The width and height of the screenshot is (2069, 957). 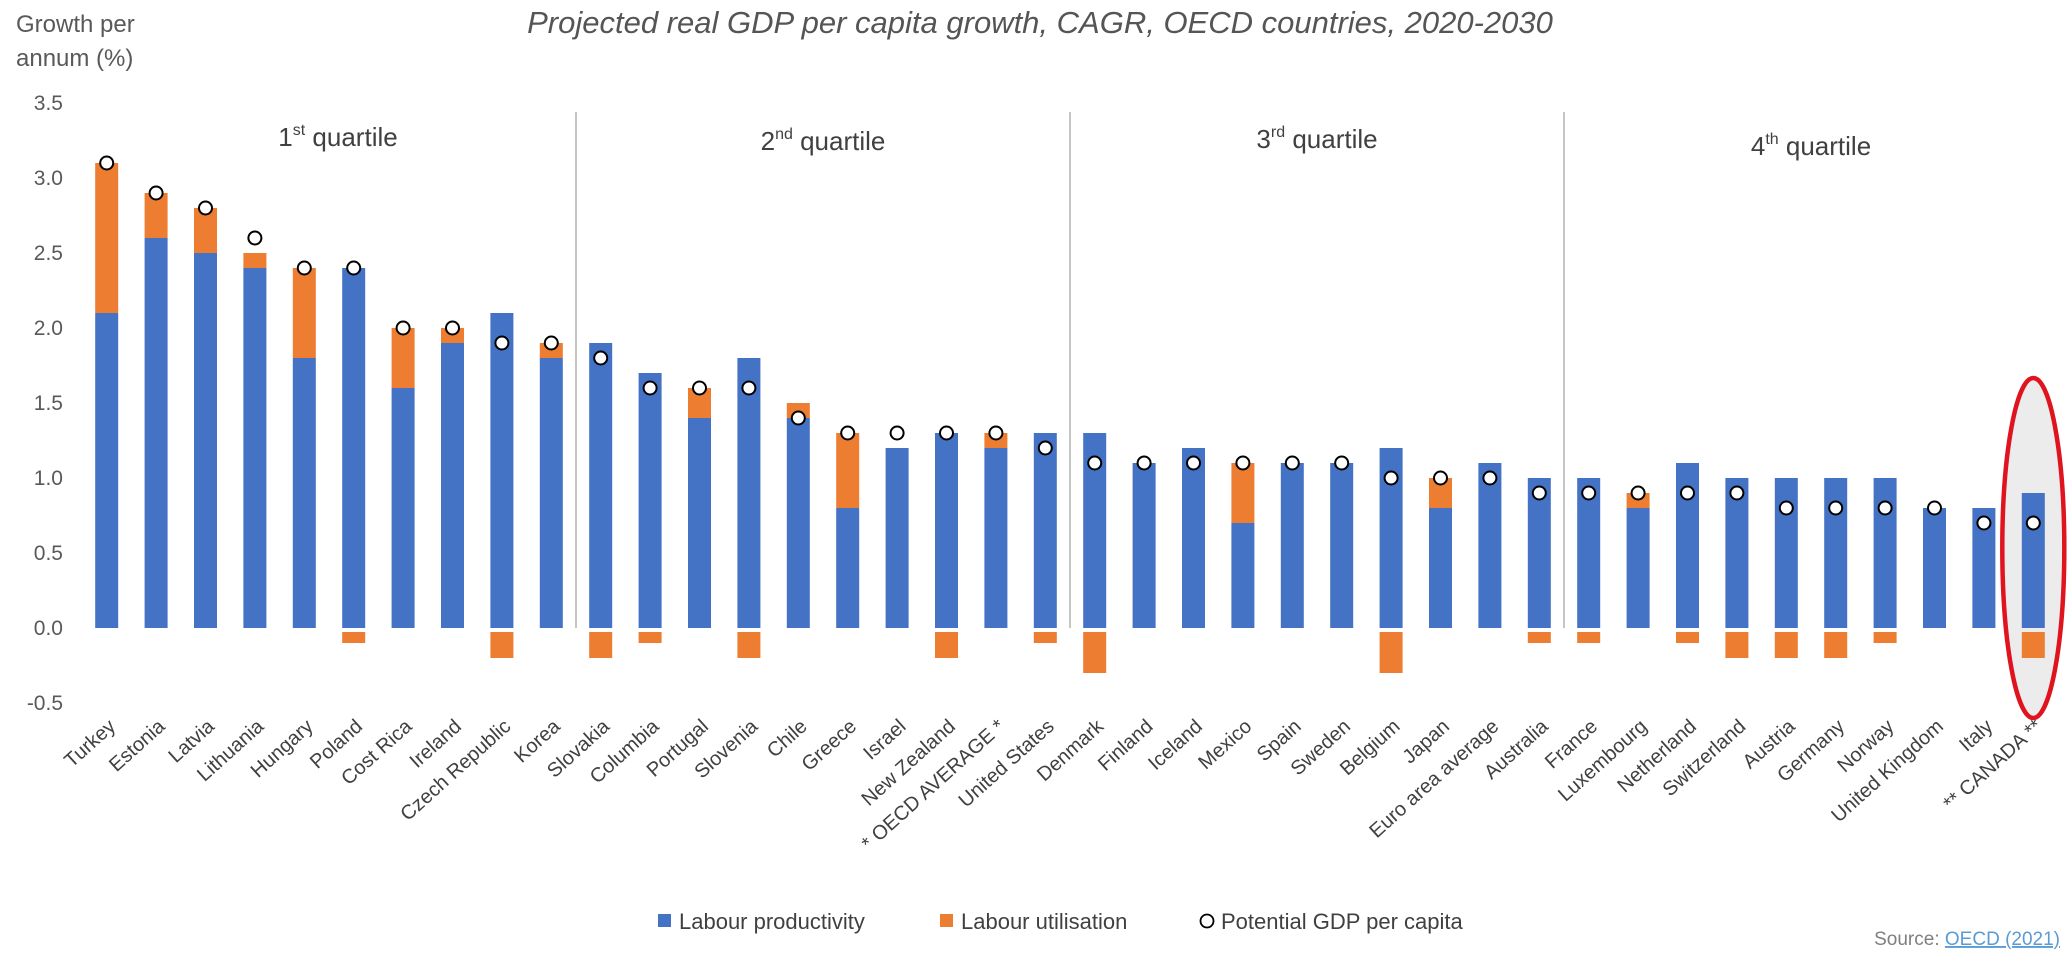 What do you see at coordinates (1811, 146) in the screenshot?
I see `quartile-label: 4th quartile` at bounding box center [1811, 146].